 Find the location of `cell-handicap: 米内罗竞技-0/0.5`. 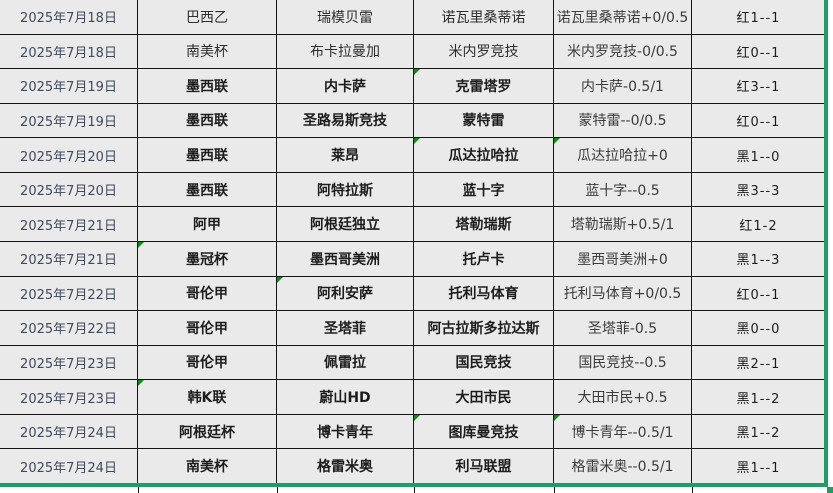

cell-handicap: 米内罗竞技-0/0.5 is located at coordinates (623, 52).